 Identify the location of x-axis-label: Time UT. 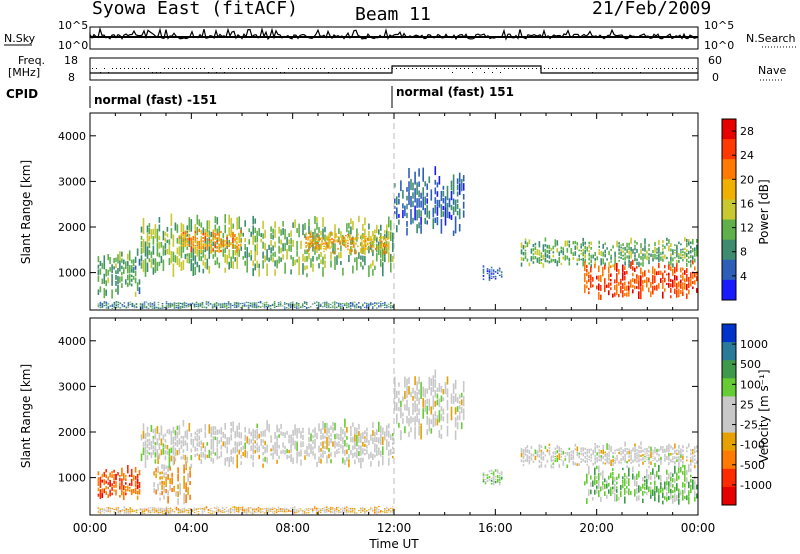
(393, 544).